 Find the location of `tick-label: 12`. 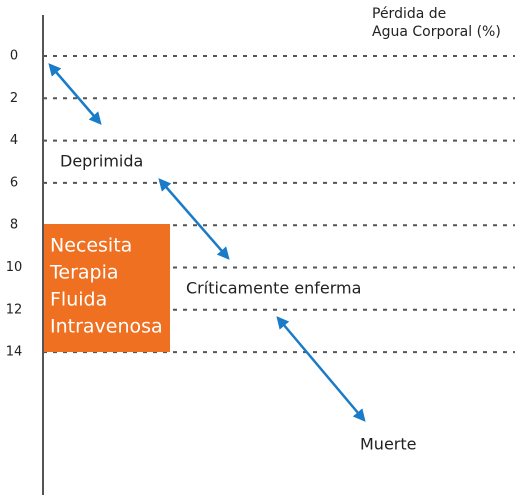

tick-label: 12 is located at coordinates (14, 309).